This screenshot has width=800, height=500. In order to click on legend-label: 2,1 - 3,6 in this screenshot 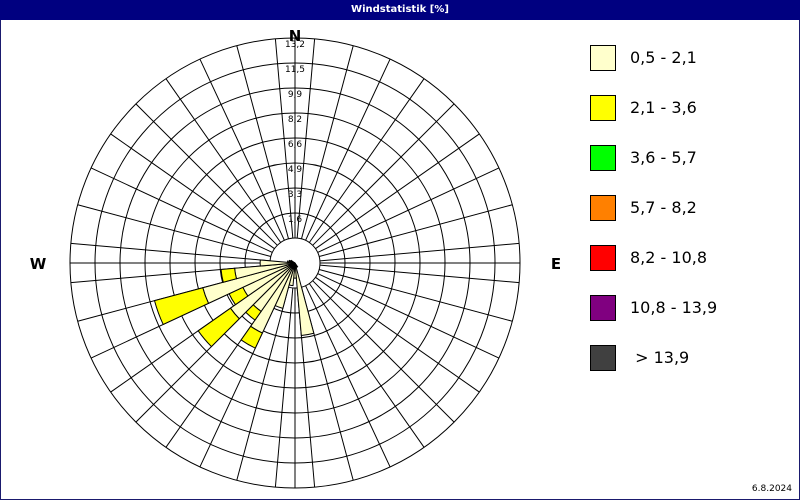, I will do `click(663, 107)`.